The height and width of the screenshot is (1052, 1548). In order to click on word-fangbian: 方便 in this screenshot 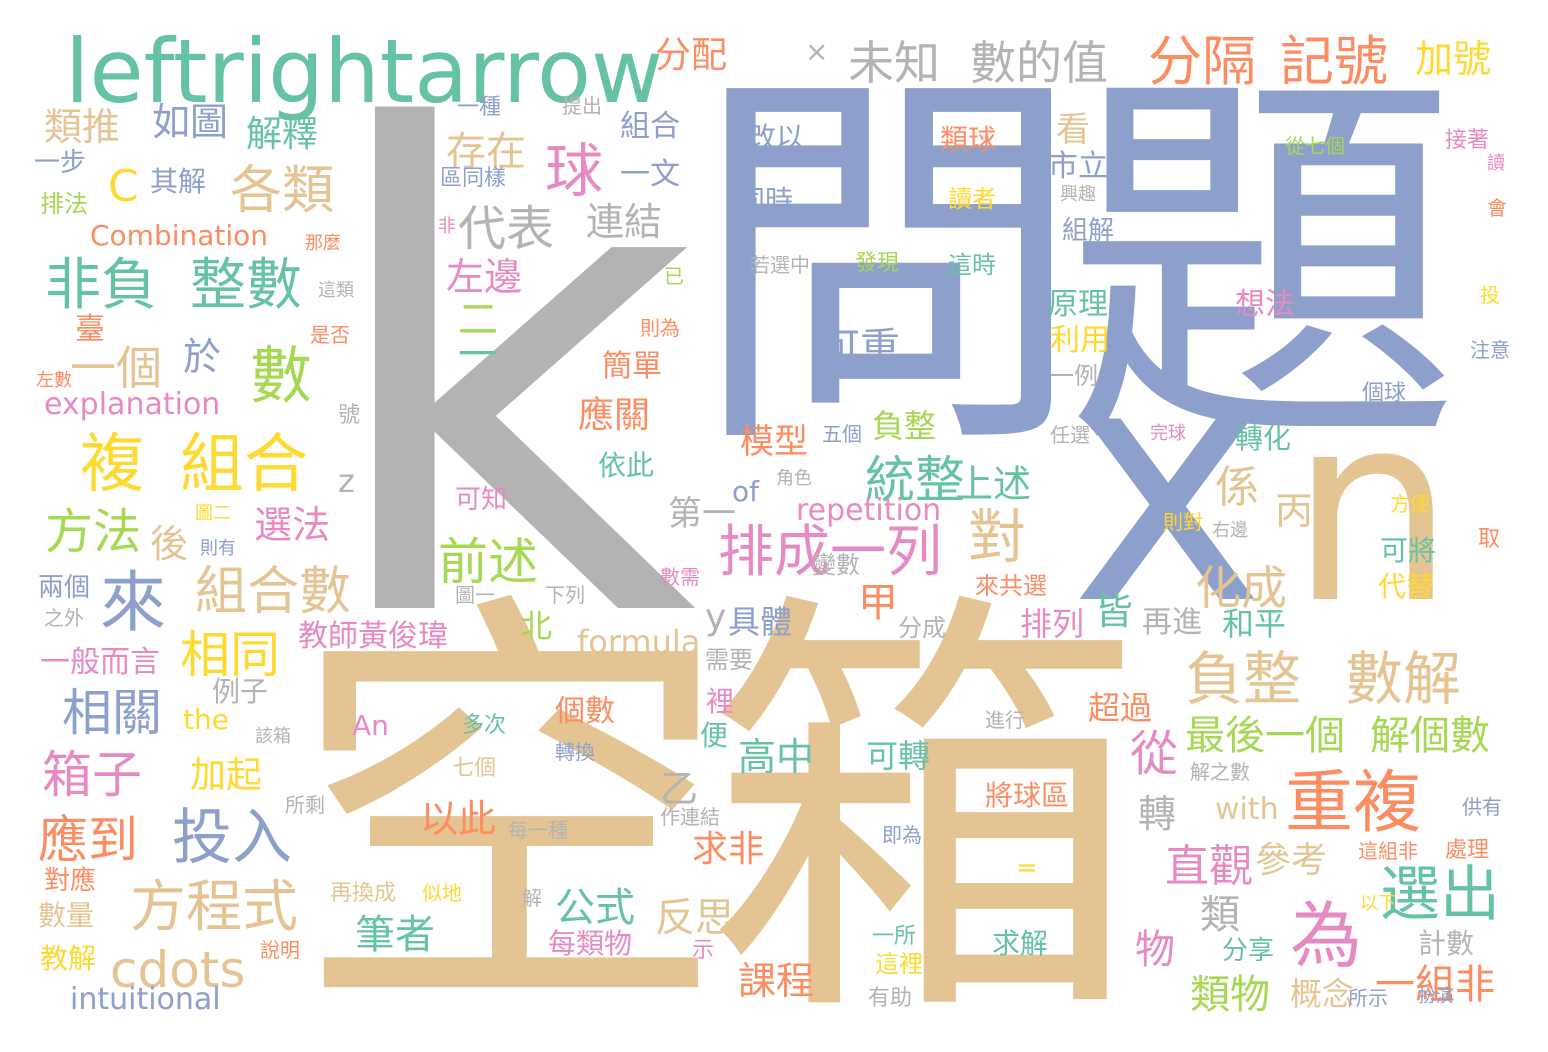, I will do `click(1410, 504)`.